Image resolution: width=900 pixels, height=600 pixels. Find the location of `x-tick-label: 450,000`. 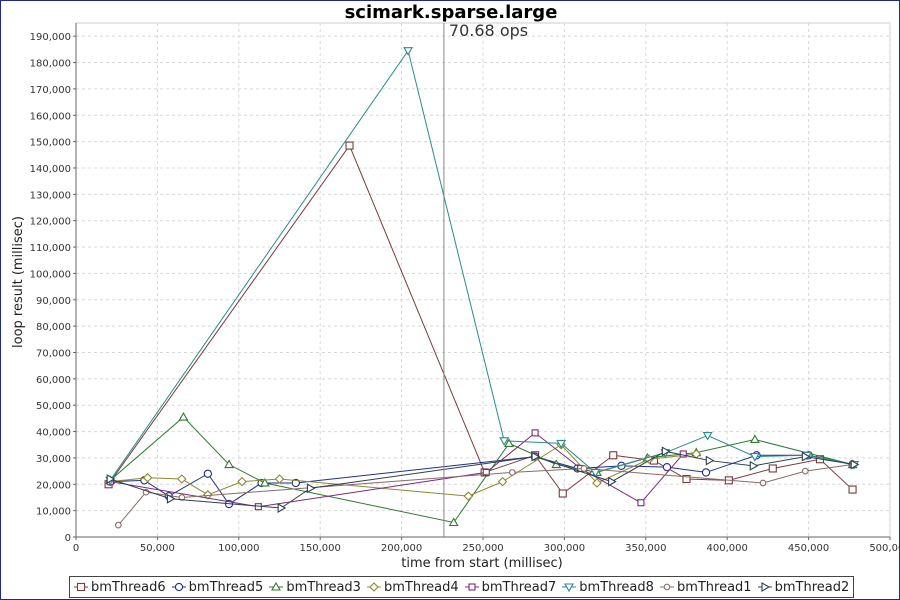

x-tick-label: 450,000 is located at coordinates (808, 548).